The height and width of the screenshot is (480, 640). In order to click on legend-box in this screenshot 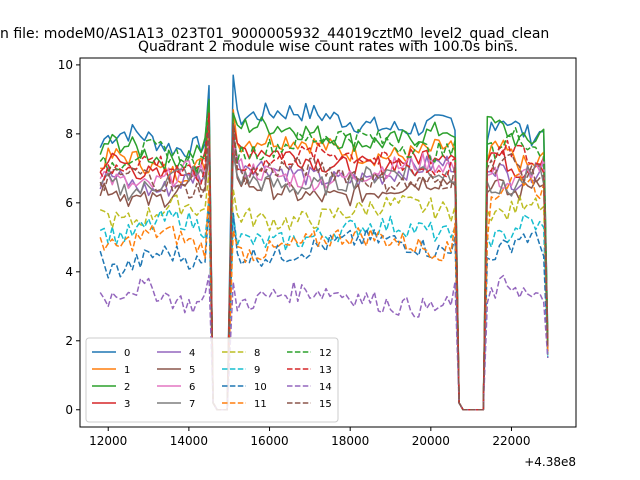, I will do `click(212, 380)`.